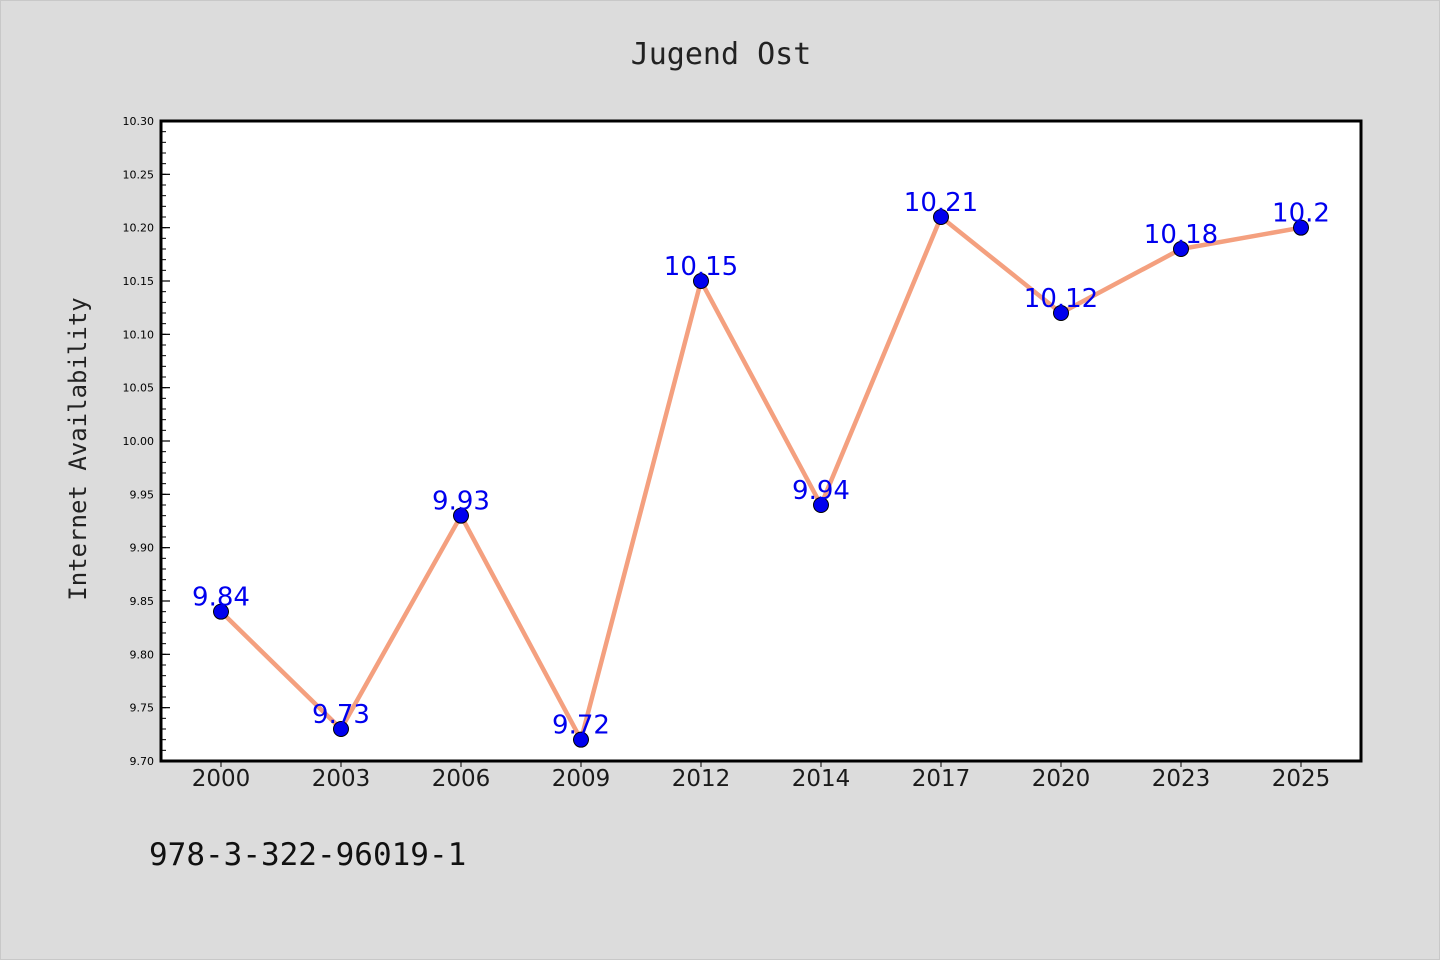 The width and height of the screenshot is (1440, 960). What do you see at coordinates (581, 779) in the screenshot?
I see `x-tick-label: 2009` at bounding box center [581, 779].